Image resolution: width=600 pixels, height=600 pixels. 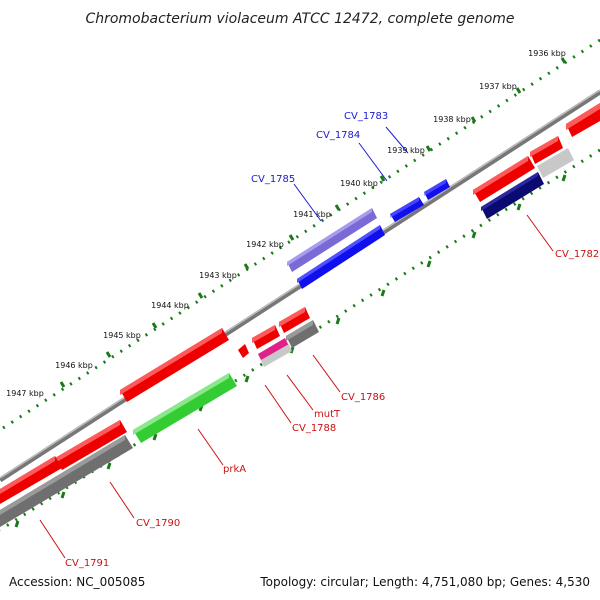 What do you see at coordinates (314, 428) in the screenshot?
I see `gene-label-cv1788: CV_1788` at bounding box center [314, 428].